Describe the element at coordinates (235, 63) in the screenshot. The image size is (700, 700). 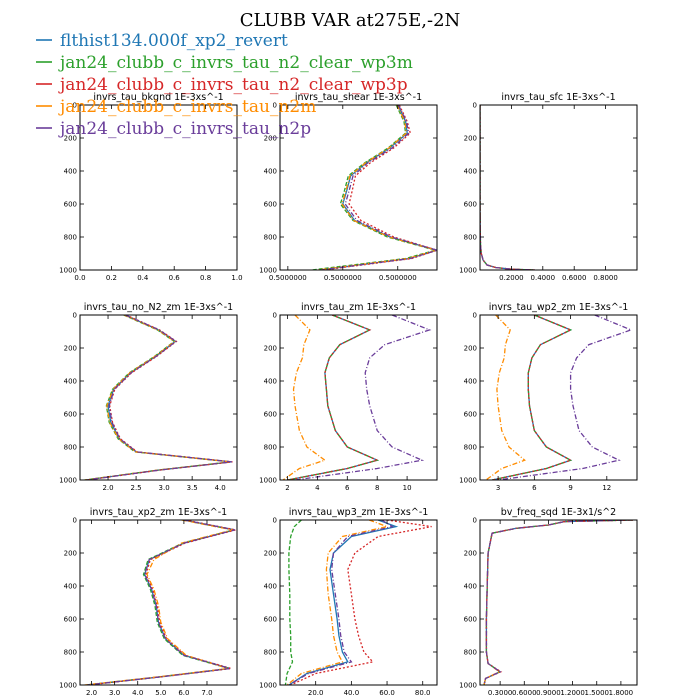
I see `legend-label: jan24_clubb_c_invrs_tau_n2_clear_wp3m` at that location.